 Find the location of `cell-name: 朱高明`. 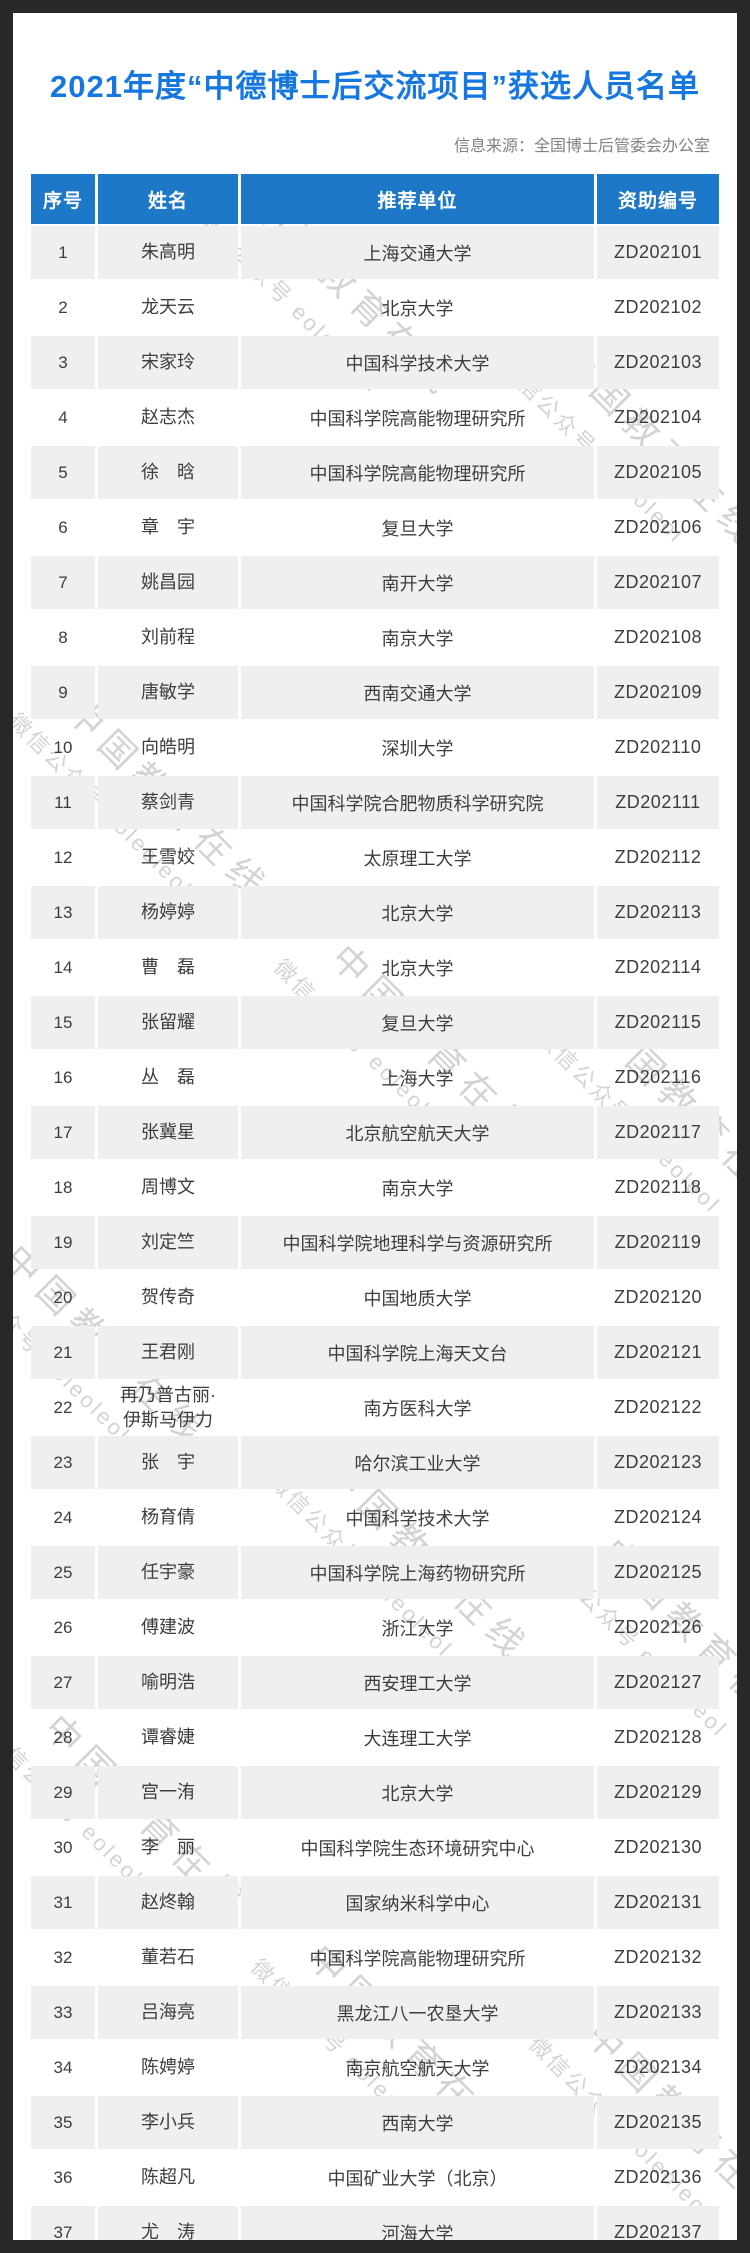

cell-name: 朱高明 is located at coordinates (168, 252).